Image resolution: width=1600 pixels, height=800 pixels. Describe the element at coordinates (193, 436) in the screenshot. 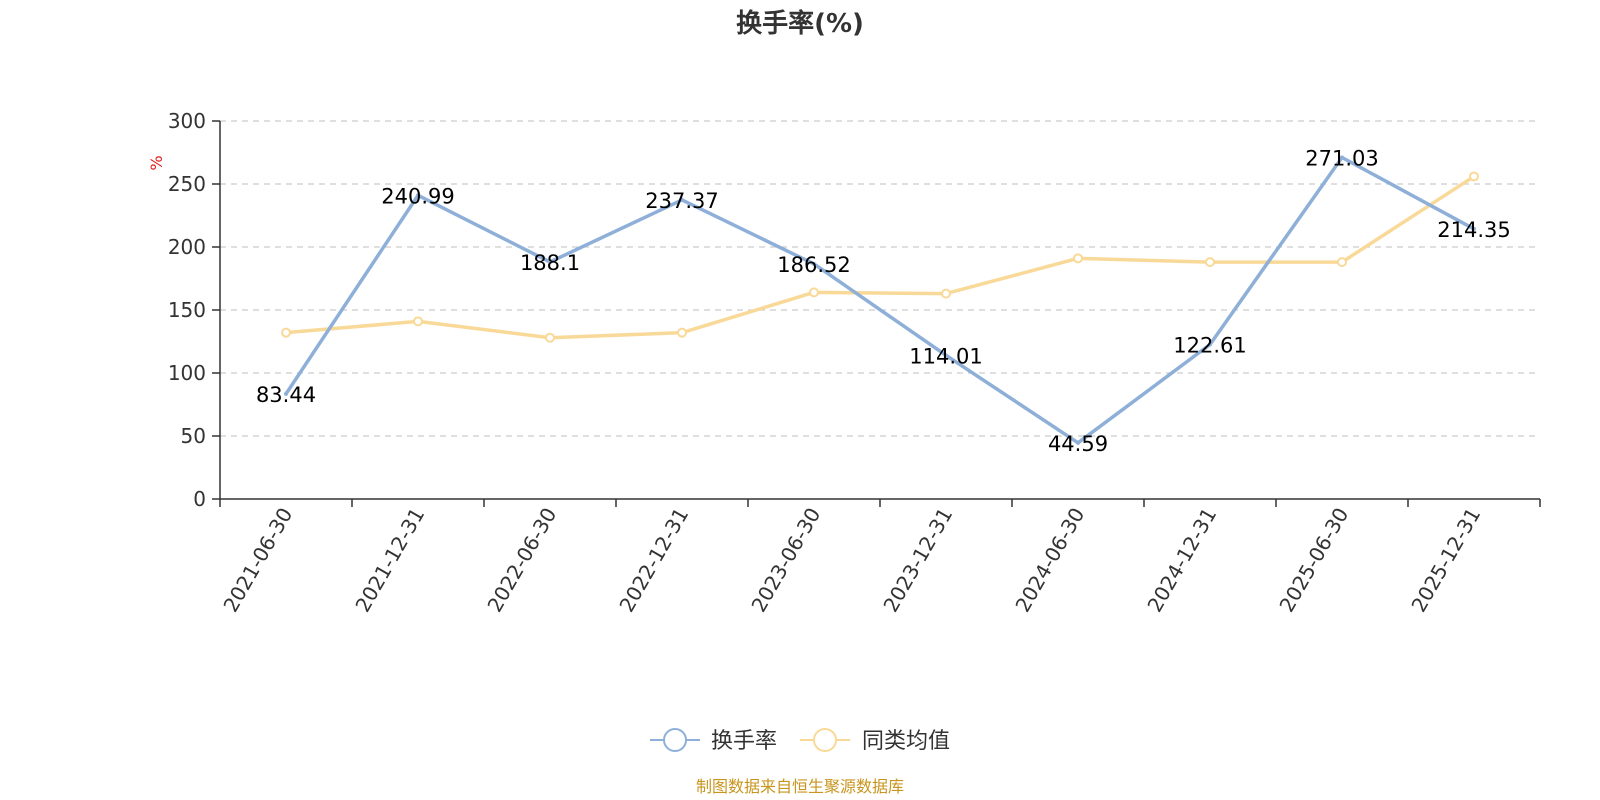

I see `y-tick-label: 50` at that location.